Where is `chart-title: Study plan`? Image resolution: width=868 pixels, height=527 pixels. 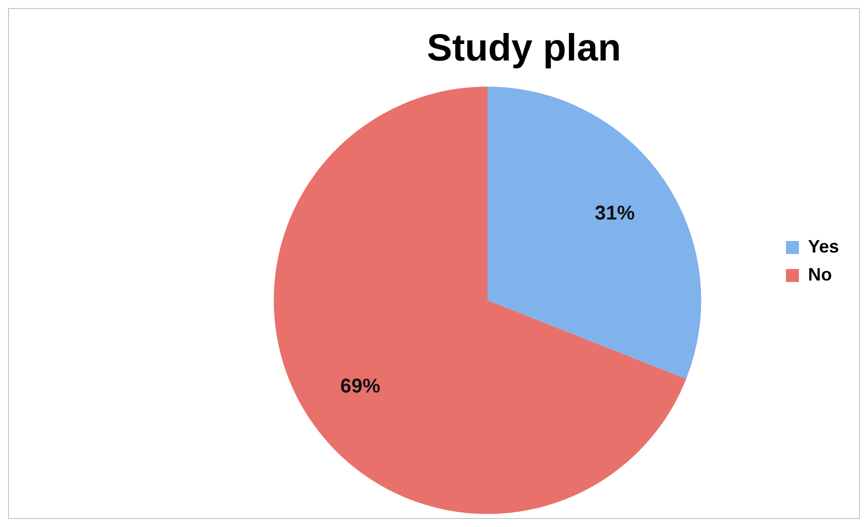 chart-title: Study plan is located at coordinates (524, 48).